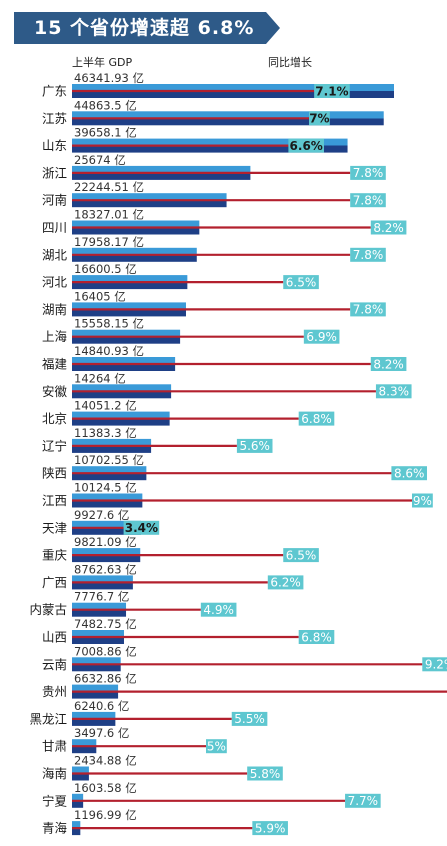 The height and width of the screenshot is (846, 447). I want to click on gdp-value-label: 9821.09 亿, so click(105, 542).